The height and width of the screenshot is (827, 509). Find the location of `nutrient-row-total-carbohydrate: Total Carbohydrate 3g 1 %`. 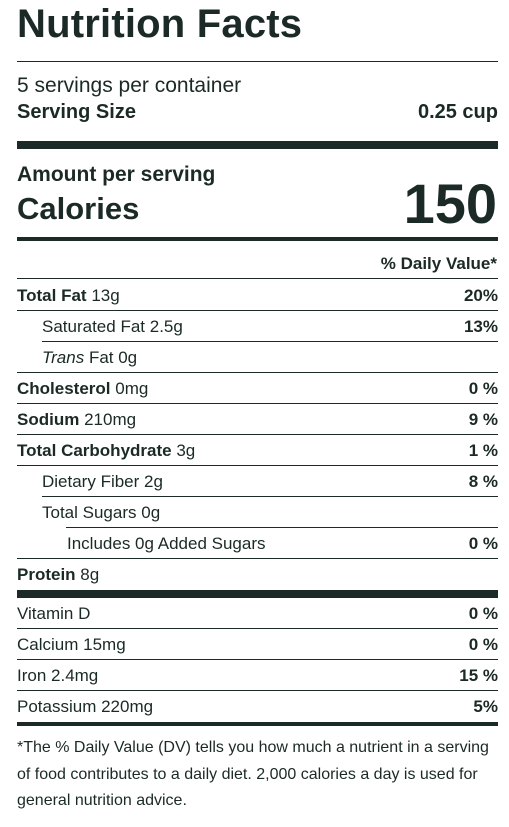

nutrient-row-total-carbohydrate: Total Carbohydrate 3g 1 % is located at coordinates (257, 450).